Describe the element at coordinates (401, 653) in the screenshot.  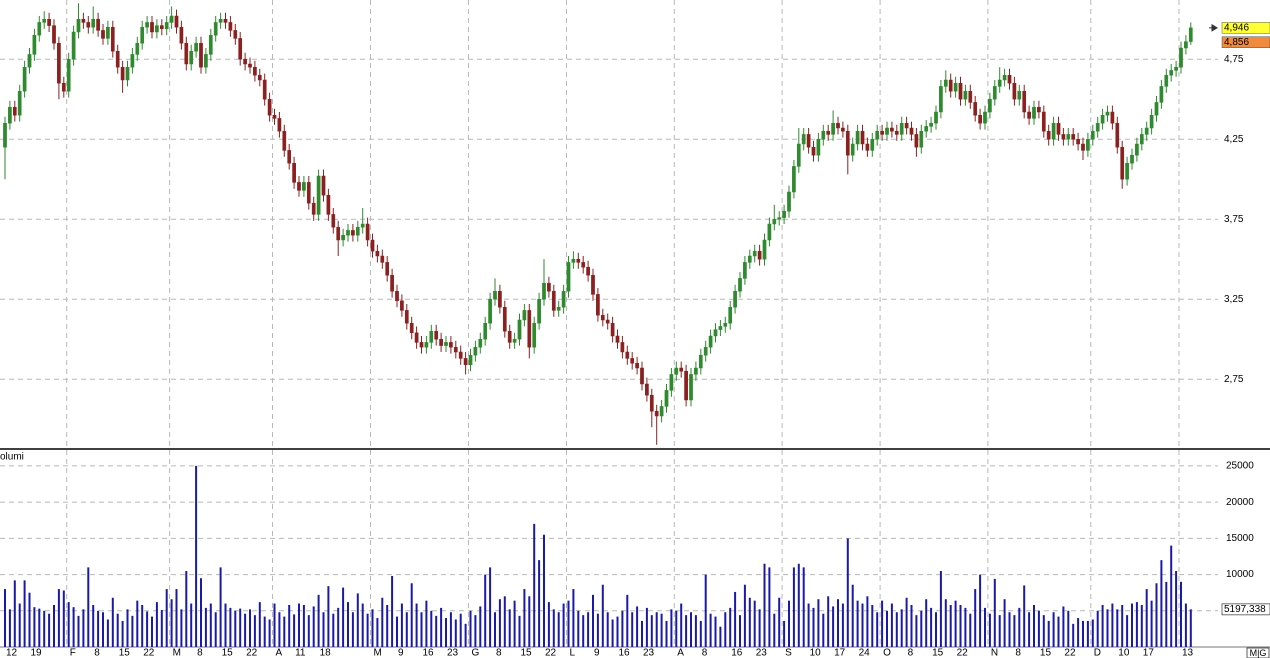
I see `x-tick-label: 9` at that location.